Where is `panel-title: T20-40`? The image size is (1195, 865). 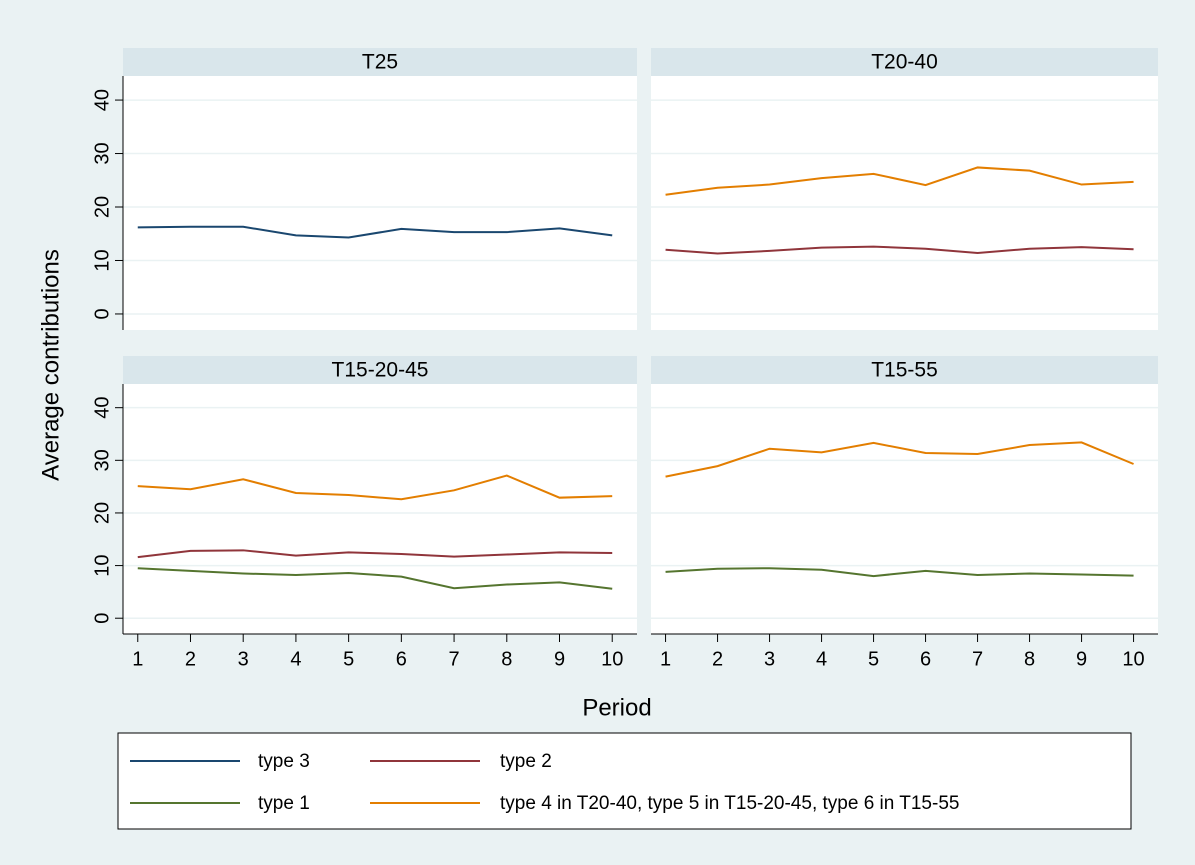
panel-title: T20-40 is located at coordinates (904, 62).